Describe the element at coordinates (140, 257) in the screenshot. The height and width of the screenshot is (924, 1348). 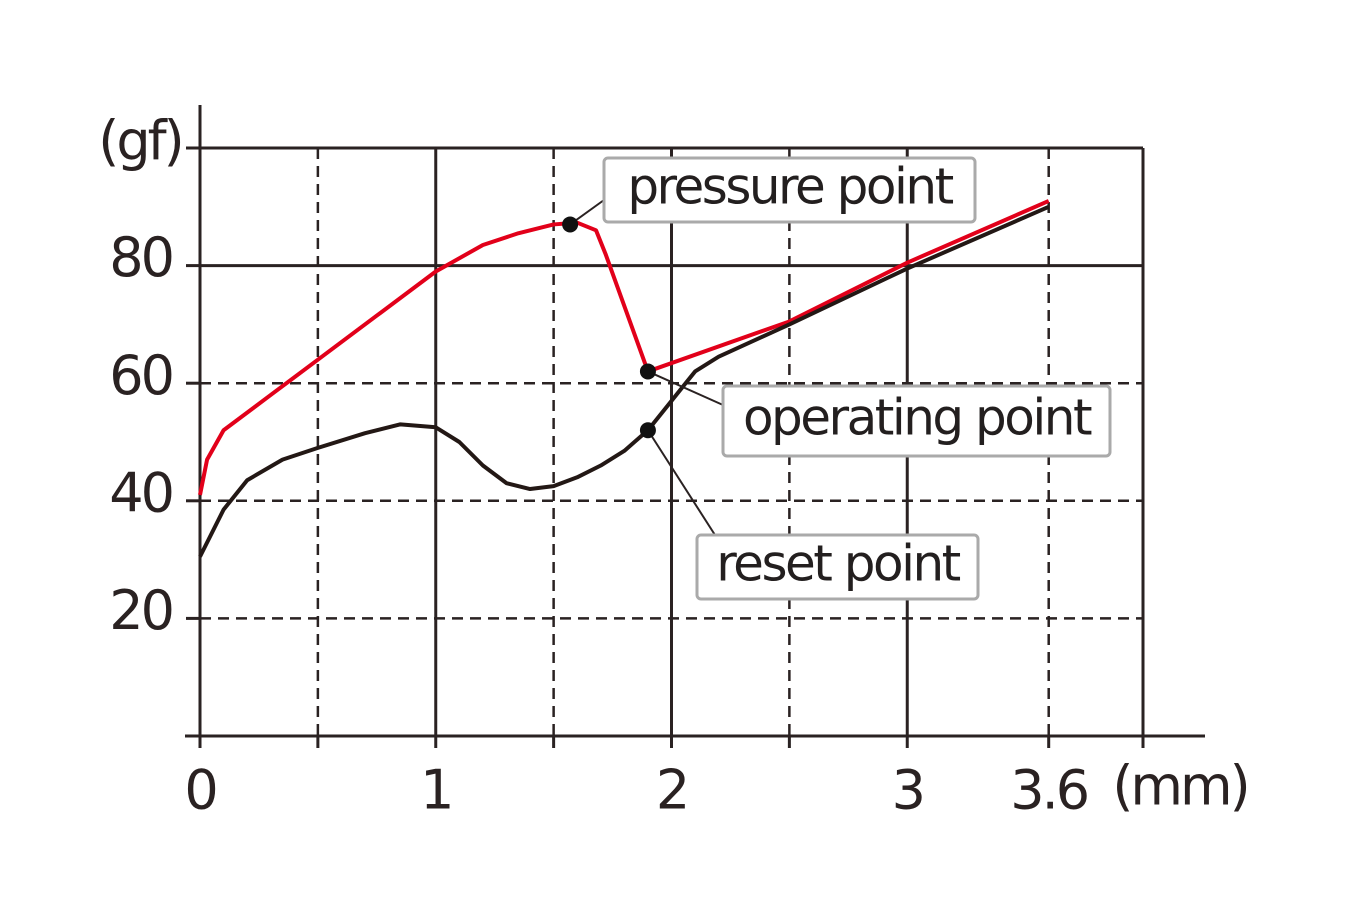
I see `y-tick-label: 80` at that location.